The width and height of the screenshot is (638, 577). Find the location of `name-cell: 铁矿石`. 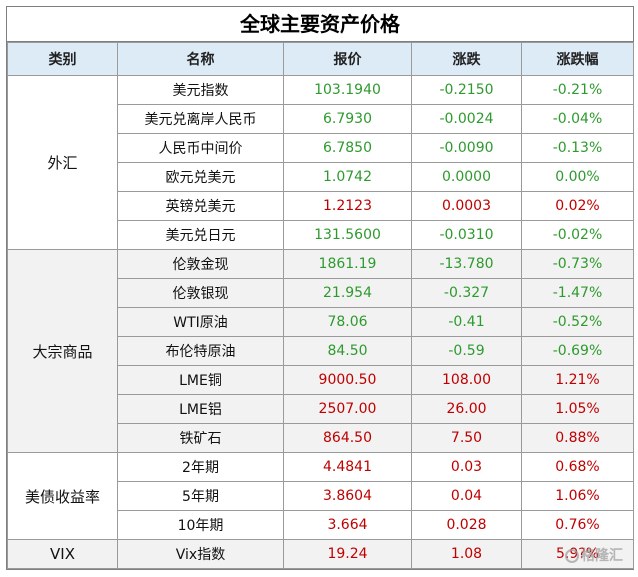

name-cell: 铁矿石 is located at coordinates (200, 438).